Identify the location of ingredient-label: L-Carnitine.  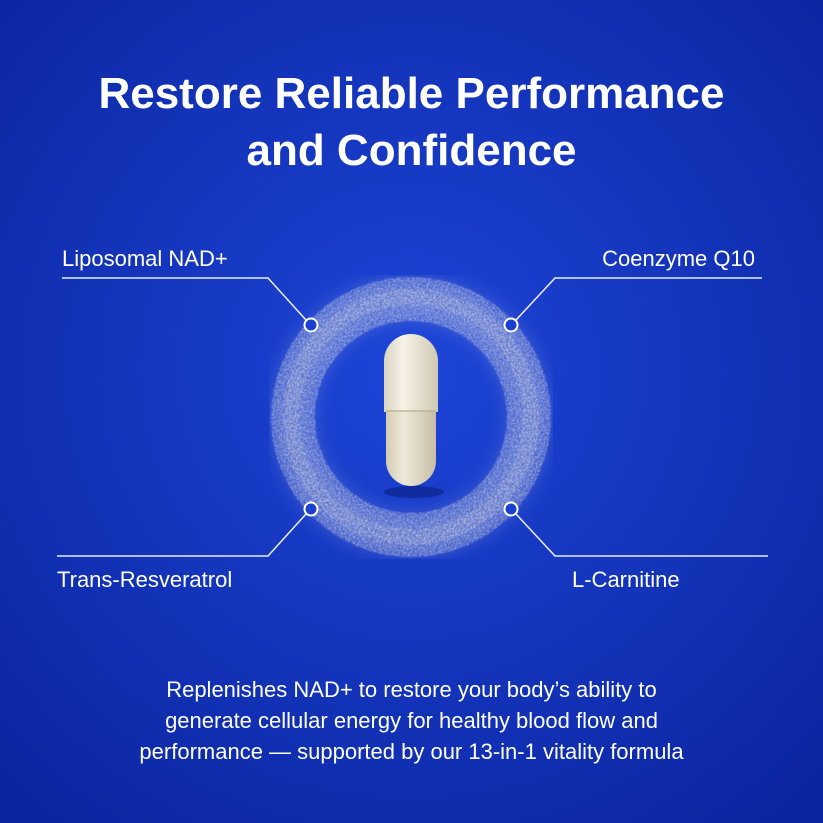
(626, 579).